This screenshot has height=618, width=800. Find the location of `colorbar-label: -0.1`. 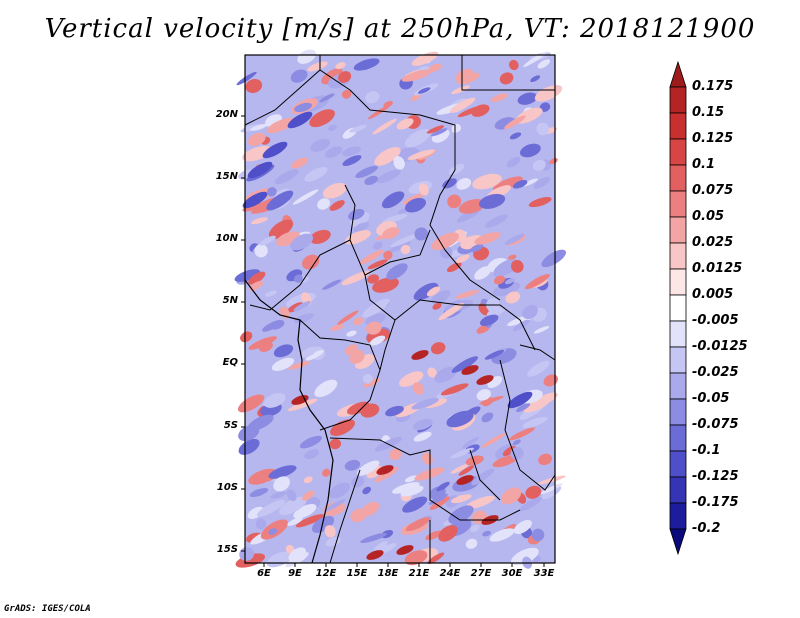

colorbar-label: -0.1 is located at coordinates (706, 450).